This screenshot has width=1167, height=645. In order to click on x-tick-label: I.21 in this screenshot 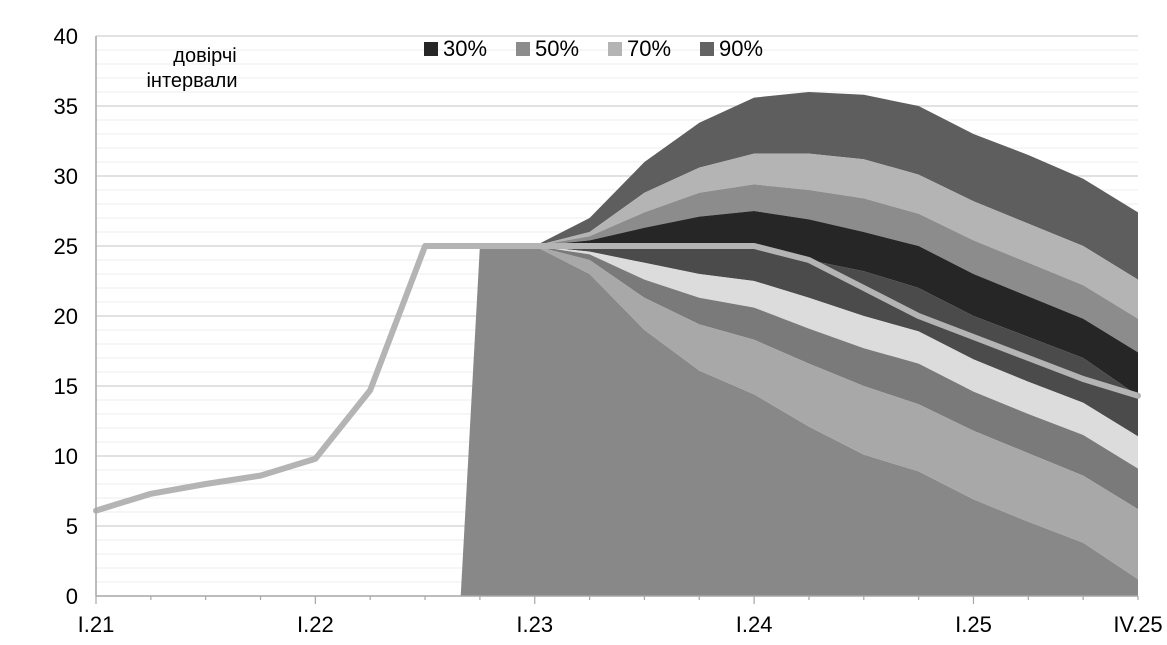, I will do `click(96, 624)`.